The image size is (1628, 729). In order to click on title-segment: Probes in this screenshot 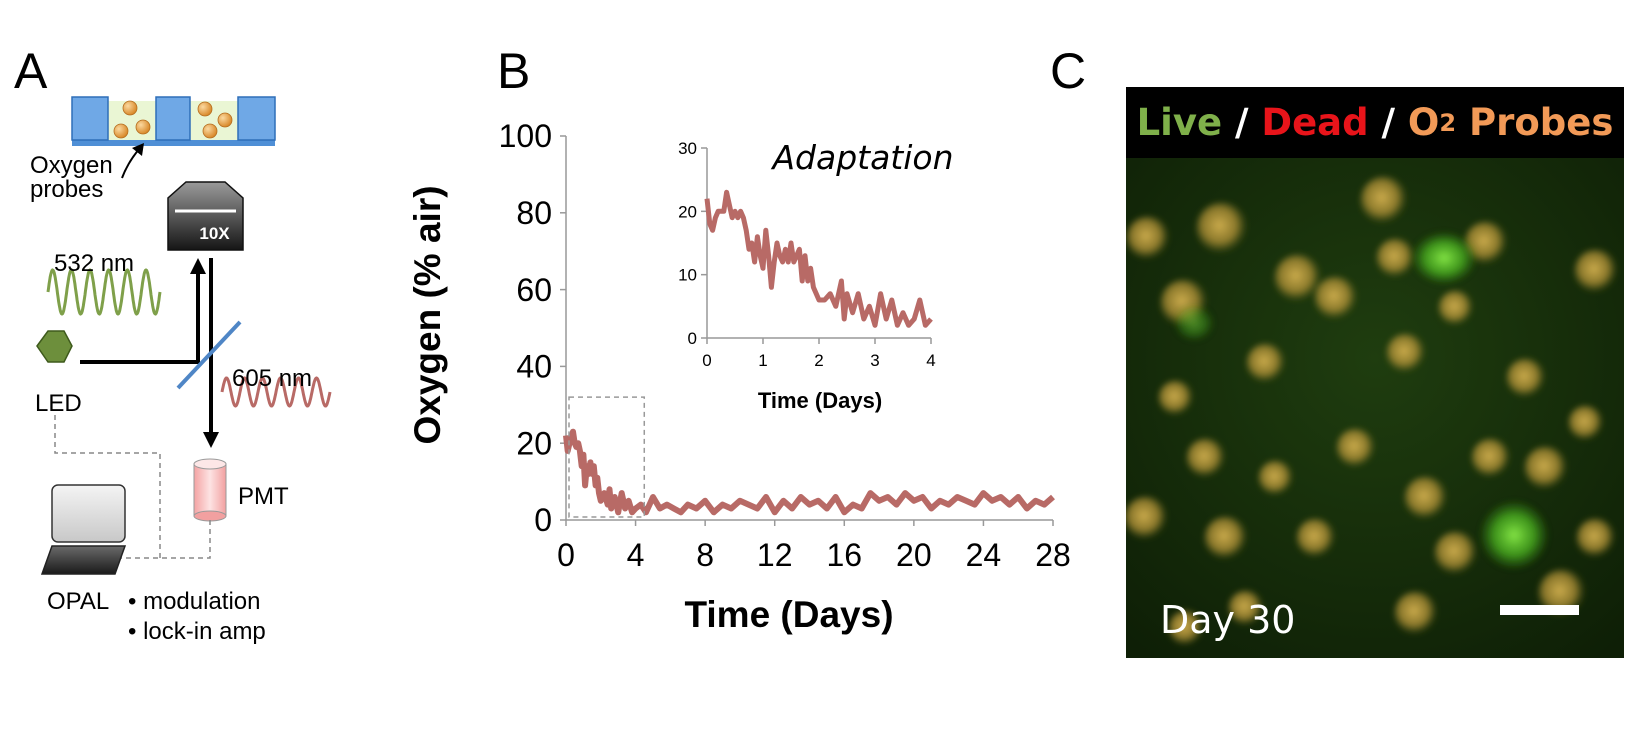, I will do `click(1535, 122)`.